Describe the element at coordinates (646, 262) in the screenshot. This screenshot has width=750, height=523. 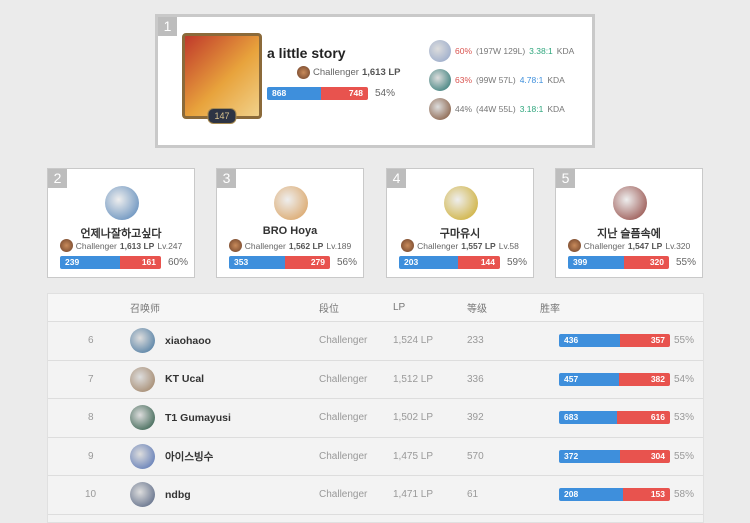
I see `losses: 320` at that location.